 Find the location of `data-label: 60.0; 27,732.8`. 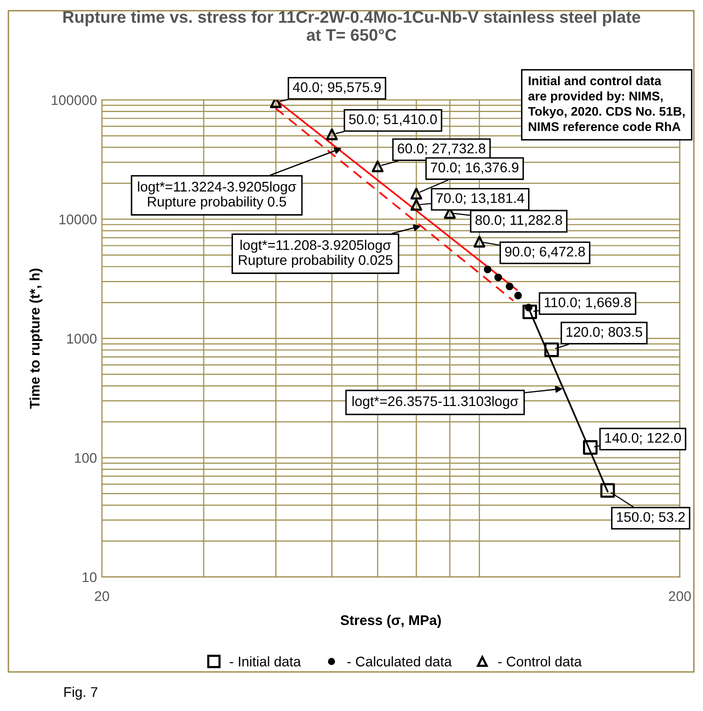

data-label: 60.0; 27,732.8 is located at coordinates (442, 150).